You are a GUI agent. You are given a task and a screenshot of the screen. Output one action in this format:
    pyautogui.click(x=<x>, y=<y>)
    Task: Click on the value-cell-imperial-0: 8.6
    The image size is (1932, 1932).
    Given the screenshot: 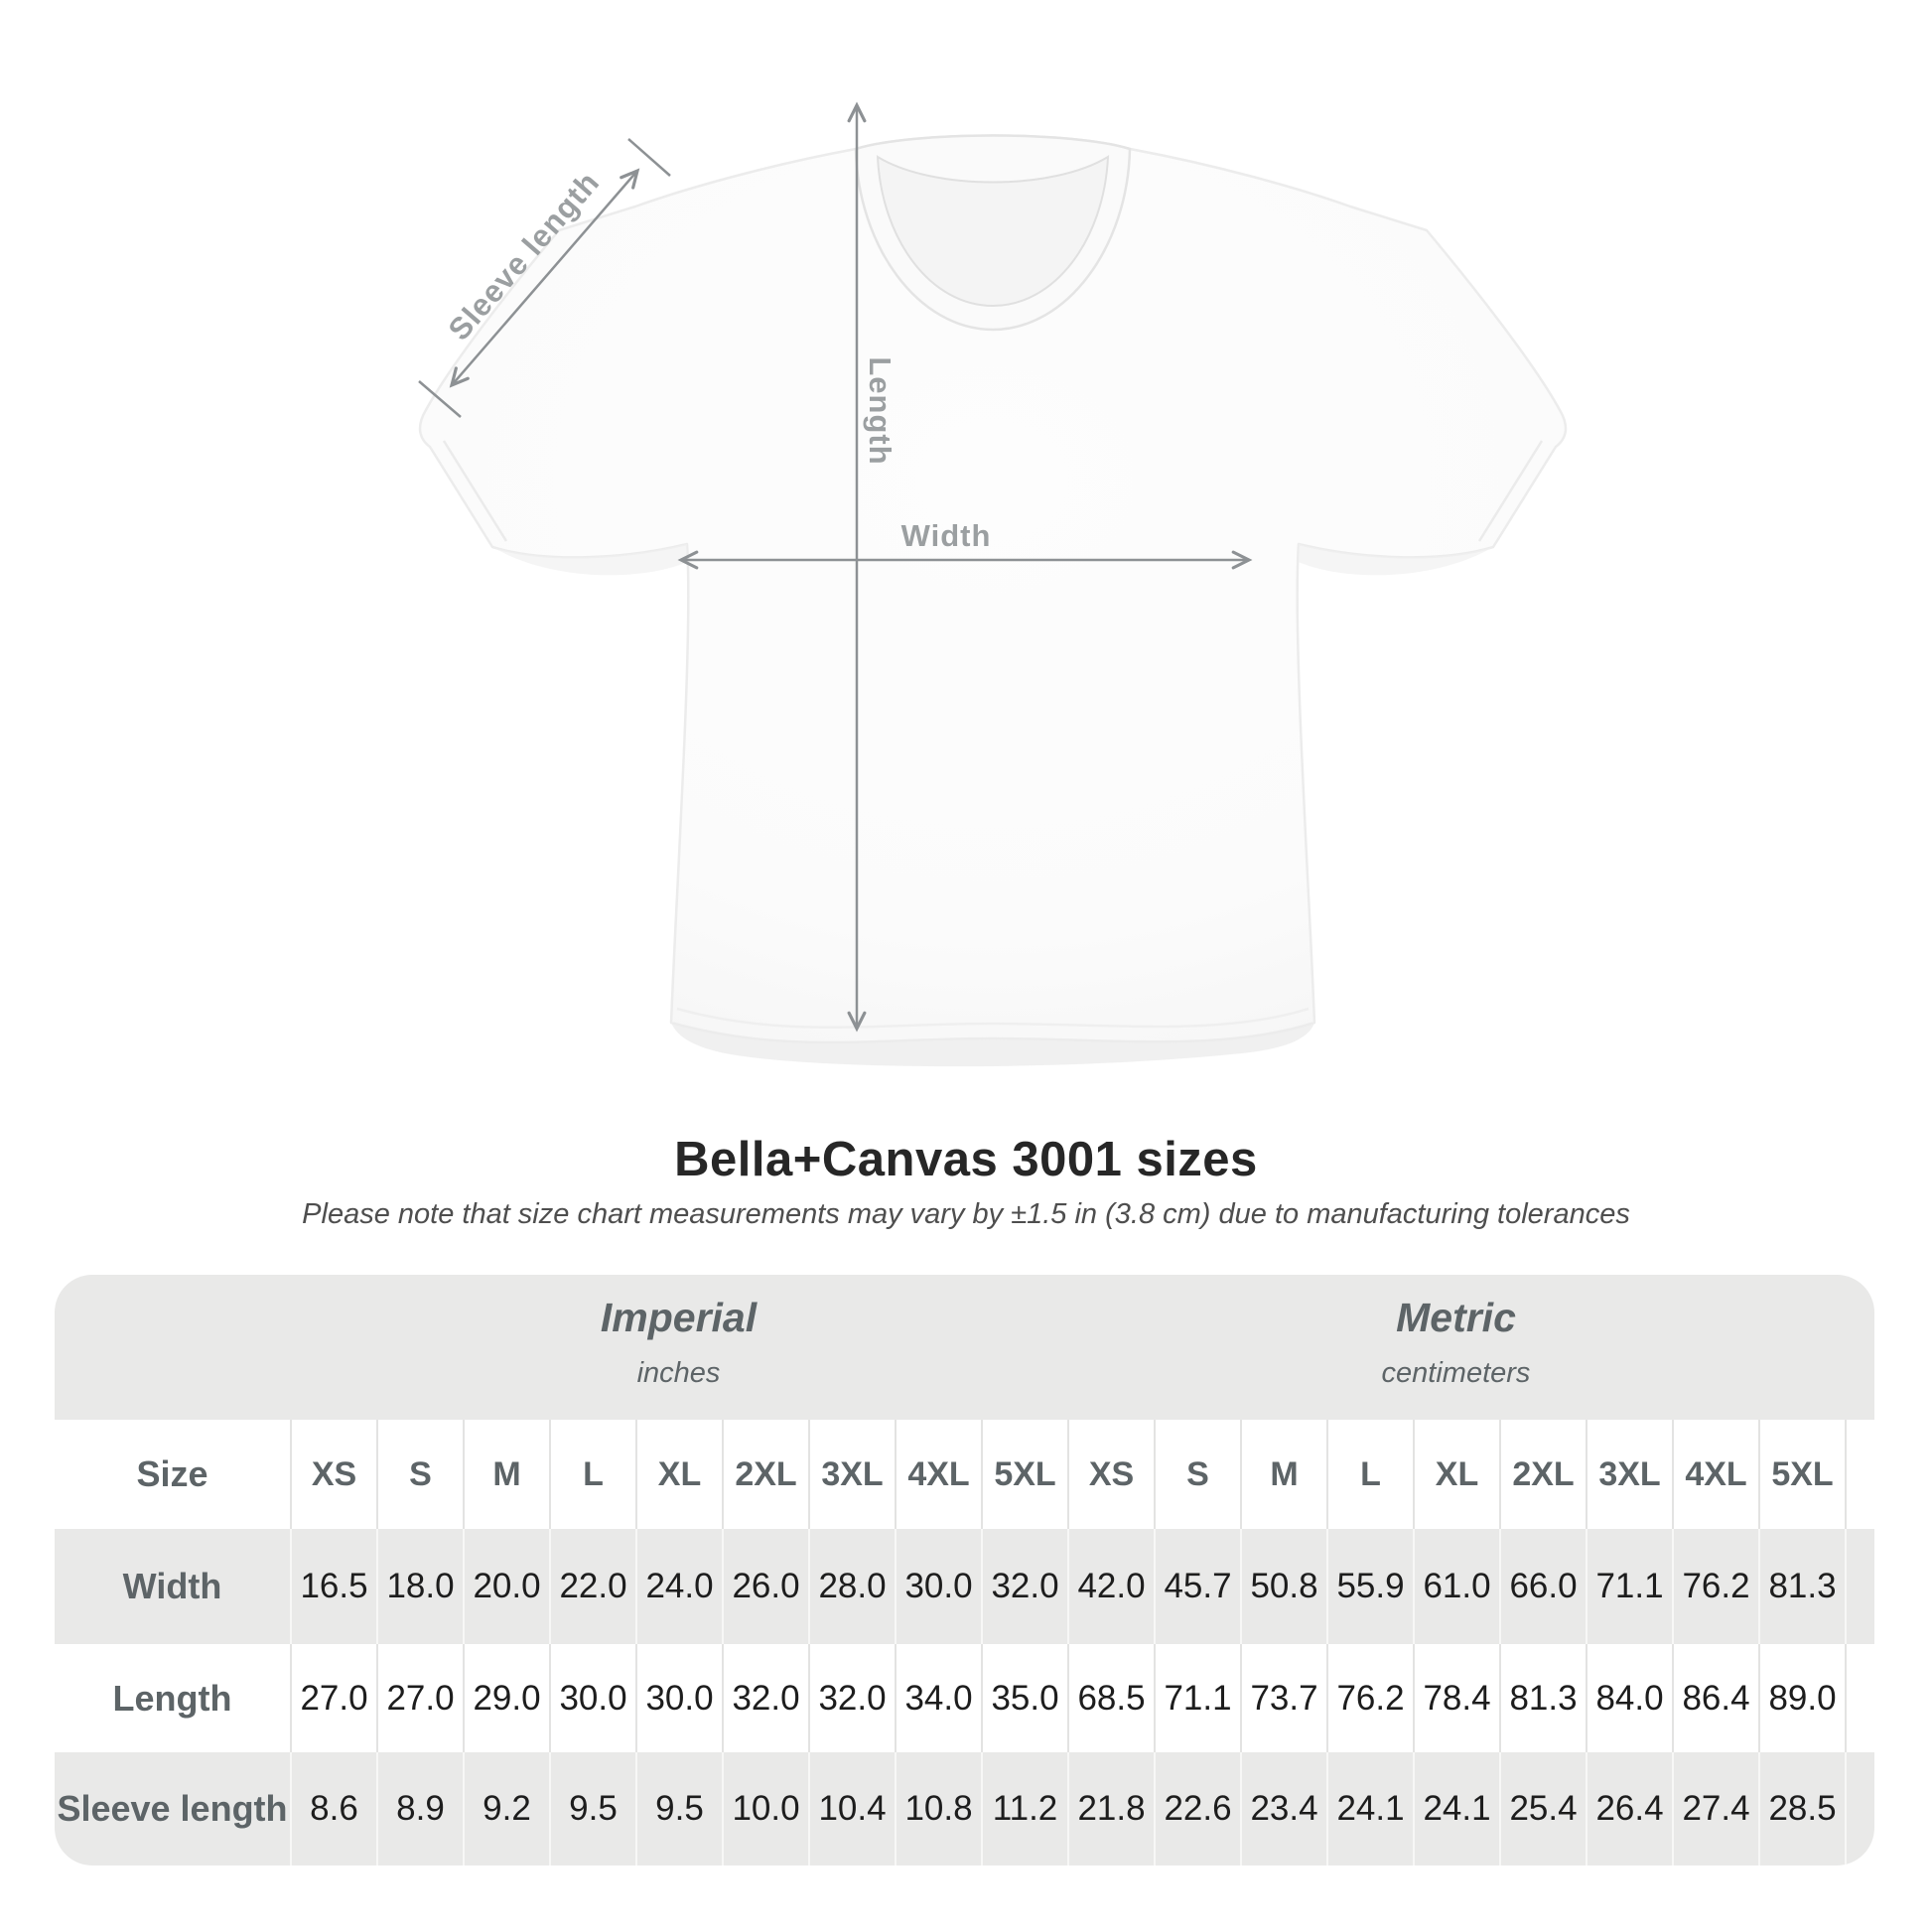 What is the action you would take?
    pyautogui.click(x=333, y=1809)
    